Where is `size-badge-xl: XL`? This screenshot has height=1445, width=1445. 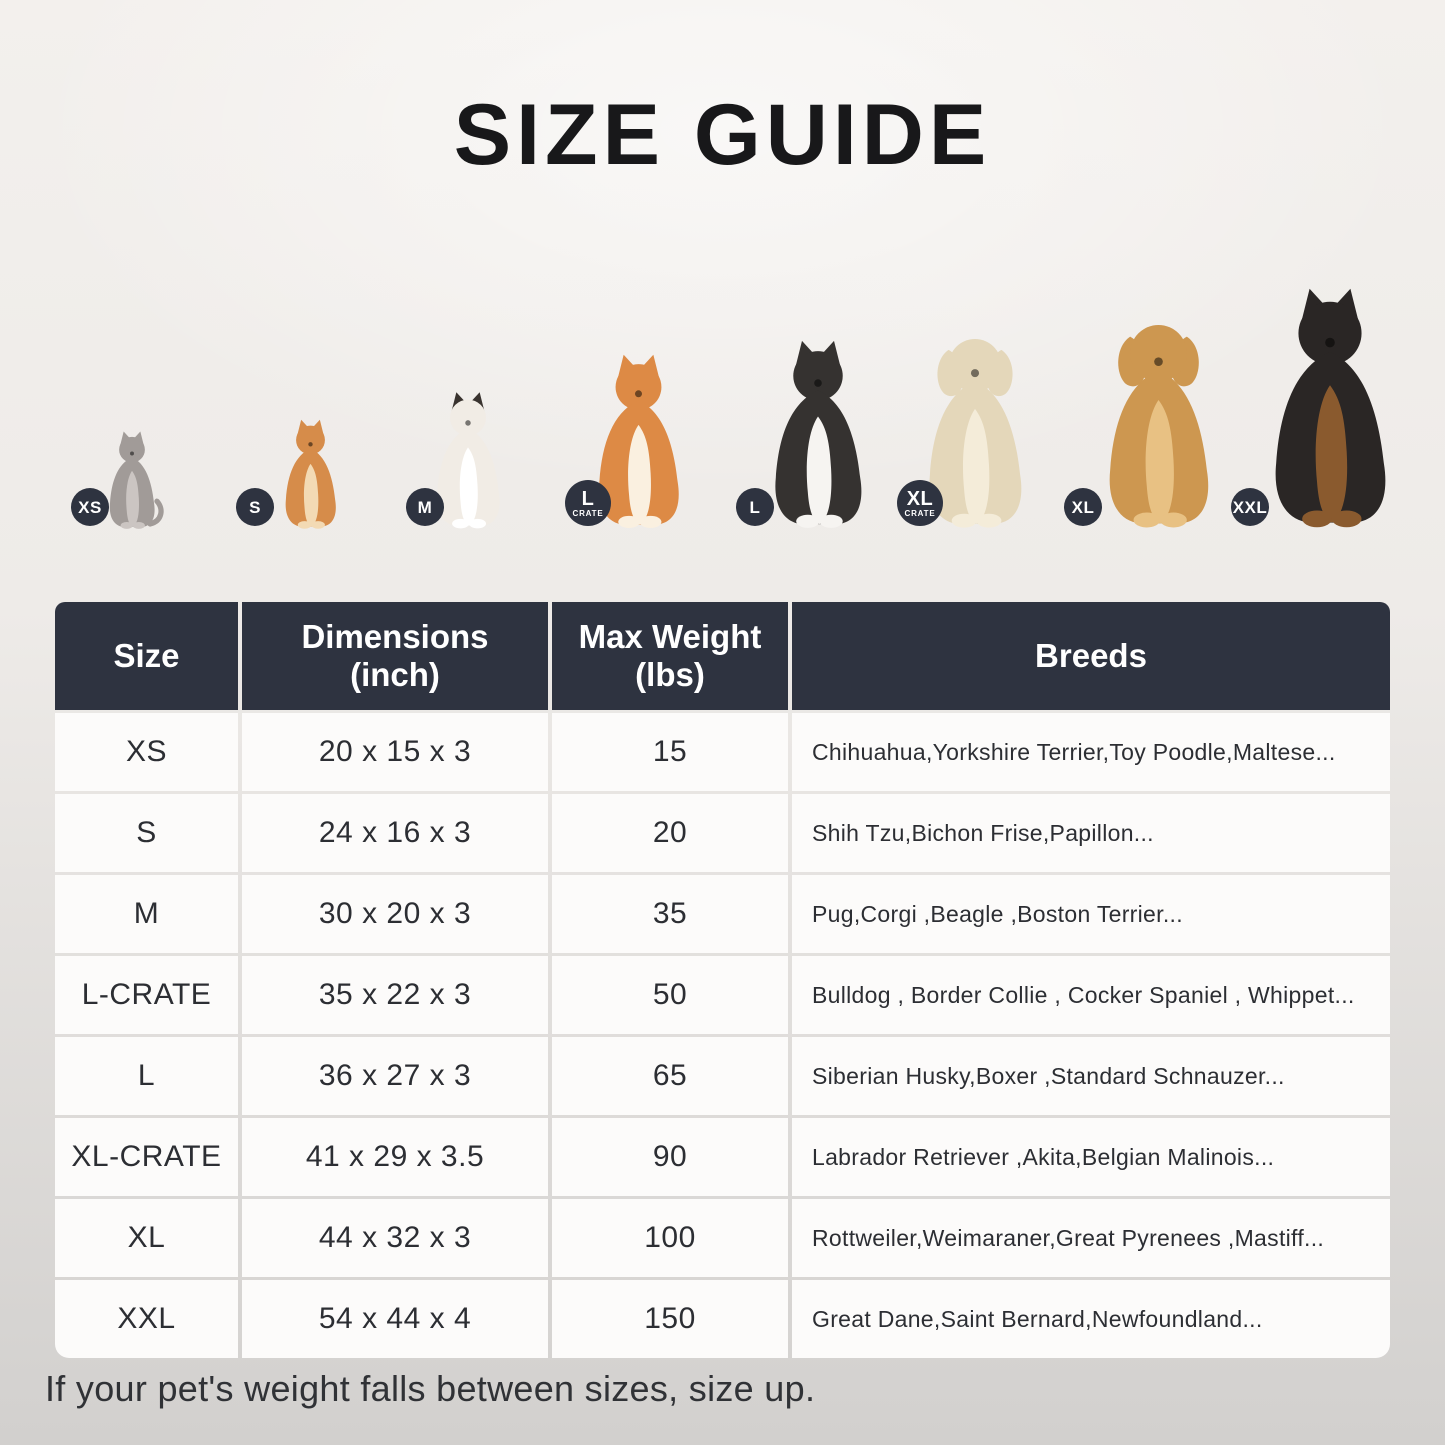
size-badge-xl: XL is located at coordinates (1083, 507).